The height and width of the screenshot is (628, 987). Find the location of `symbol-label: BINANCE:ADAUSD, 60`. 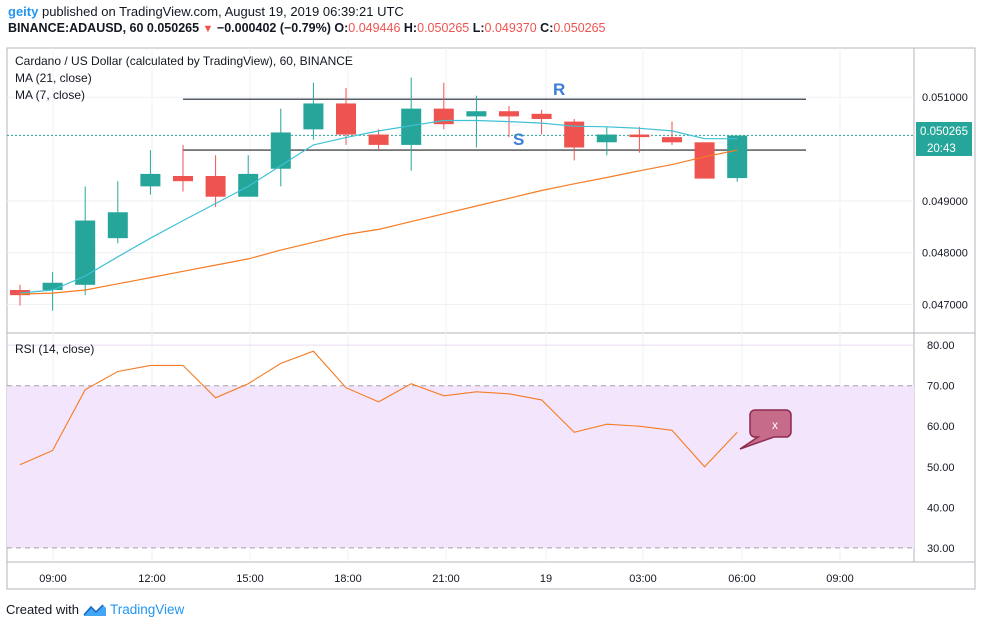

symbol-label: BINANCE:ADAUSD, 60 is located at coordinates (76, 28).